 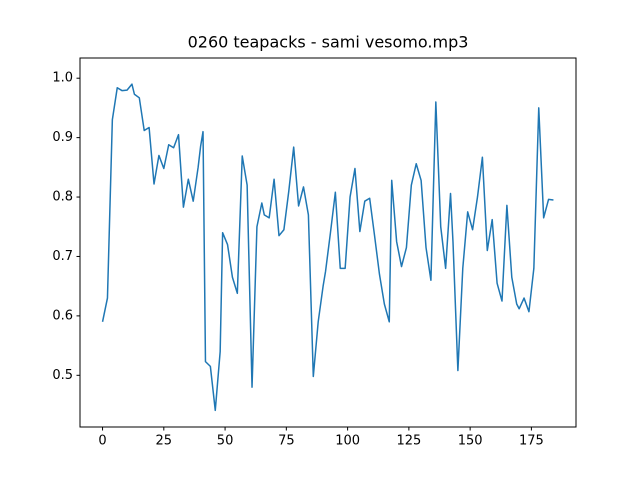 What do you see at coordinates (62, 256) in the screenshot?
I see `y-tick-label: 0.7` at bounding box center [62, 256].